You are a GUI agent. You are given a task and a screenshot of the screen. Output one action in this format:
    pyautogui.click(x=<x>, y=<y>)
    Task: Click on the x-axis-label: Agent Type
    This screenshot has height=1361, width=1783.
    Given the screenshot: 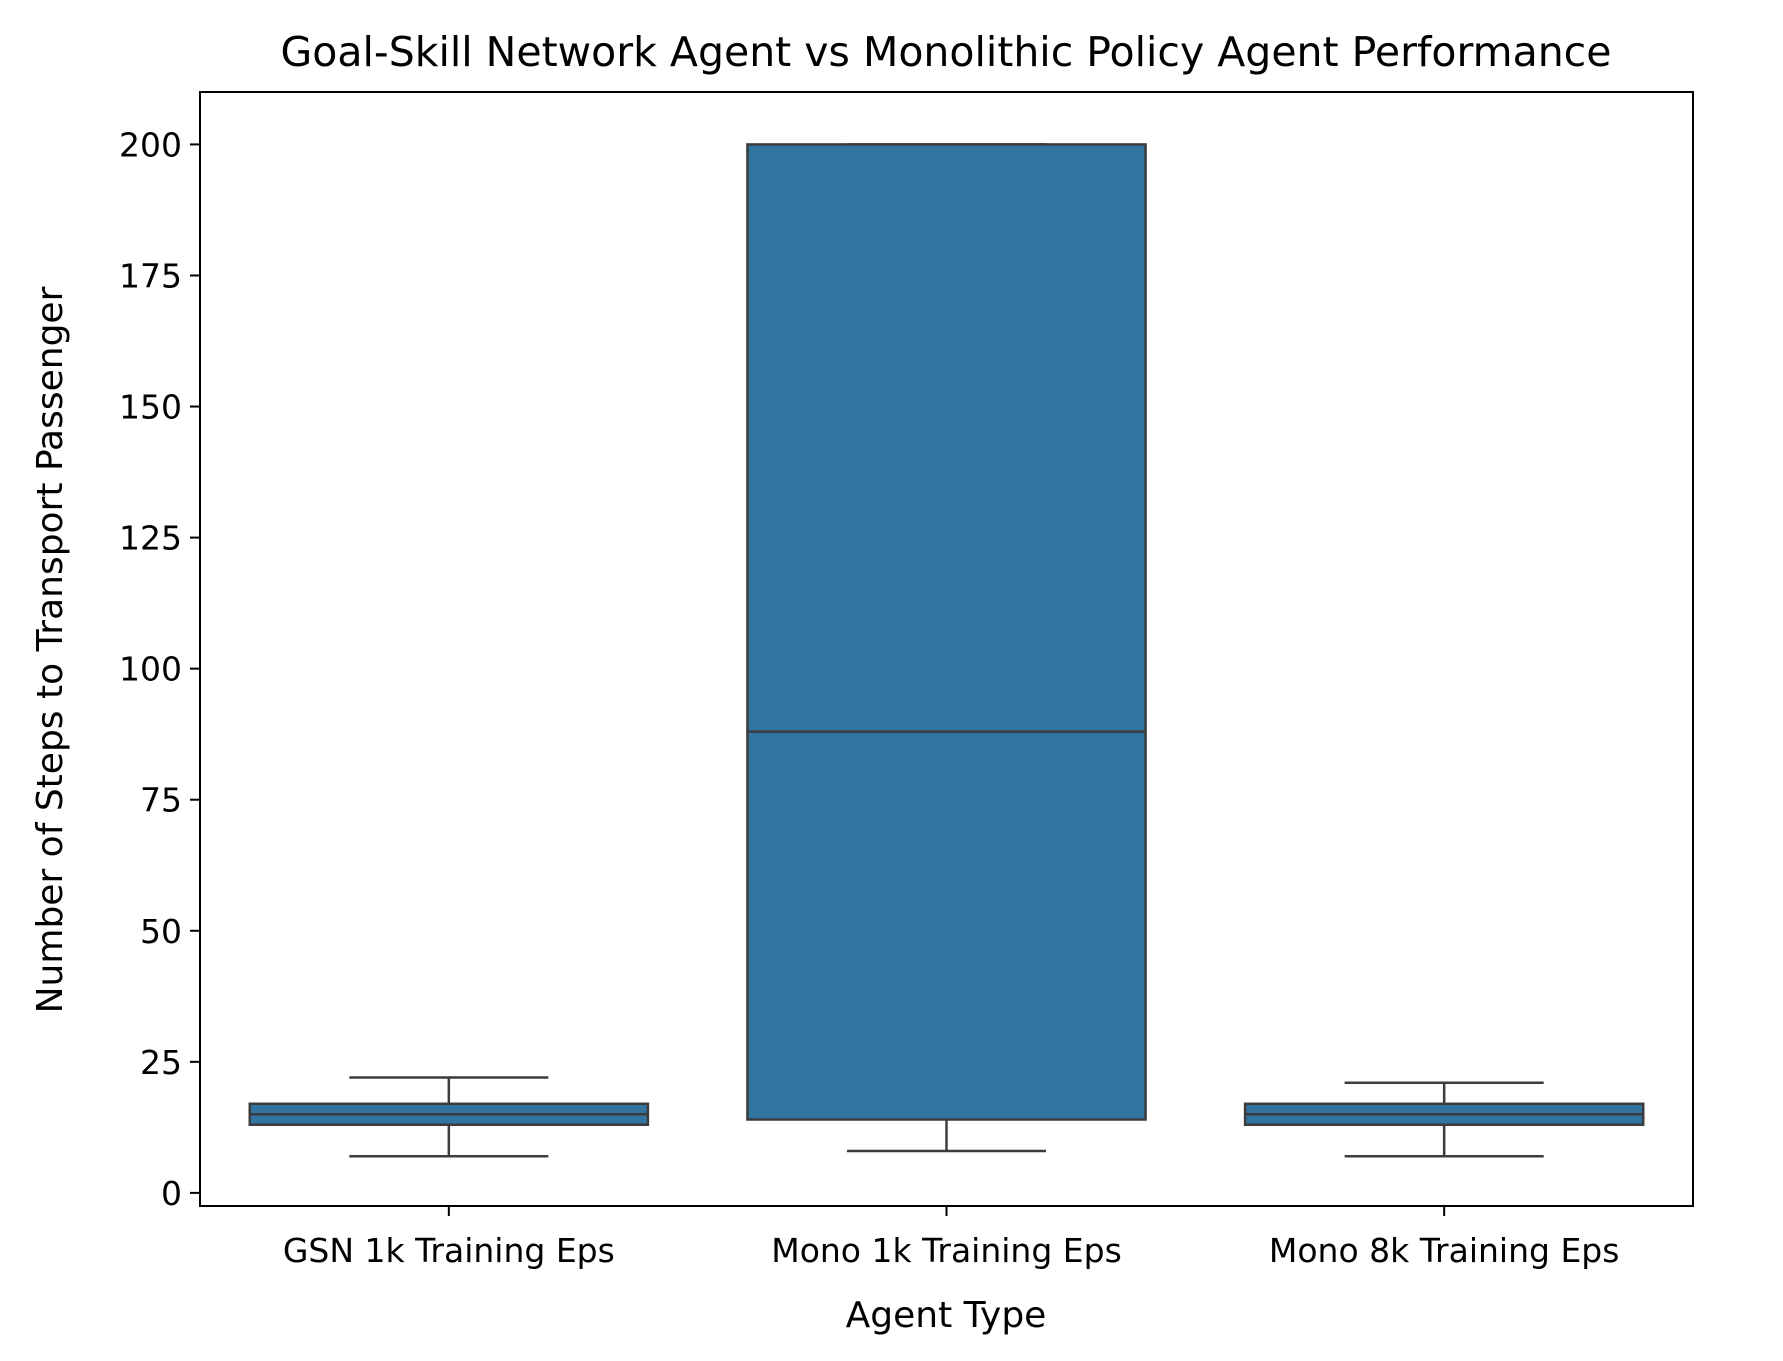 What is the action you would take?
    pyautogui.click(x=946, y=1315)
    